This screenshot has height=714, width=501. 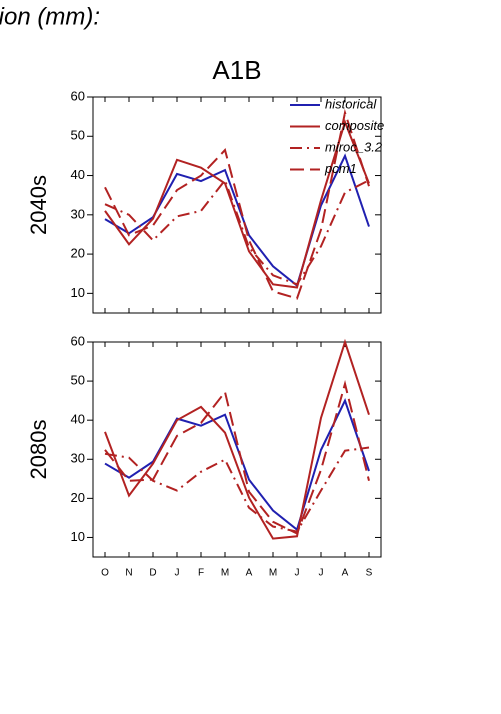 I want to click on x-tick-label: O, so click(x=105, y=573).